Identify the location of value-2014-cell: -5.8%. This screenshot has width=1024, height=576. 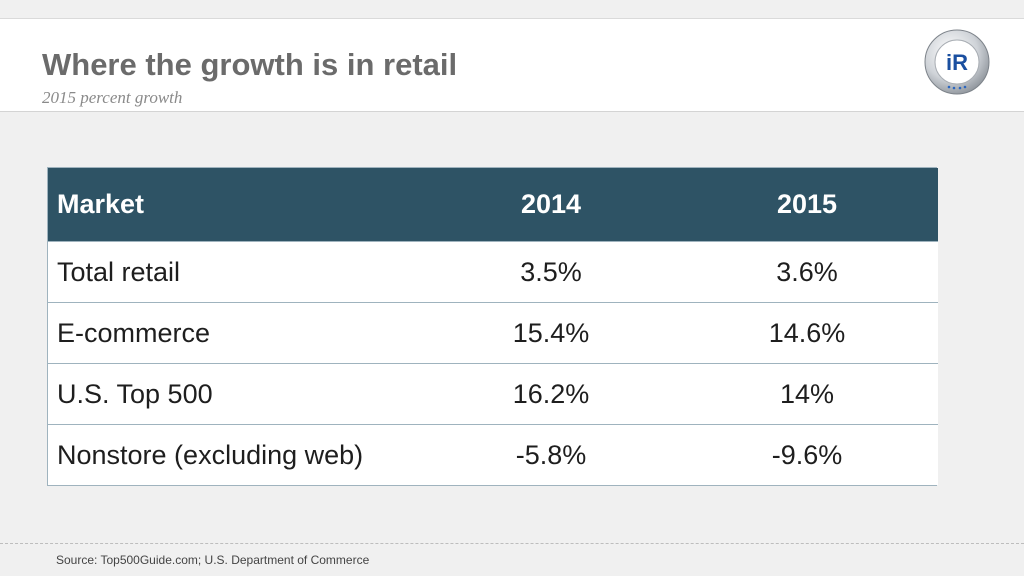
(551, 454).